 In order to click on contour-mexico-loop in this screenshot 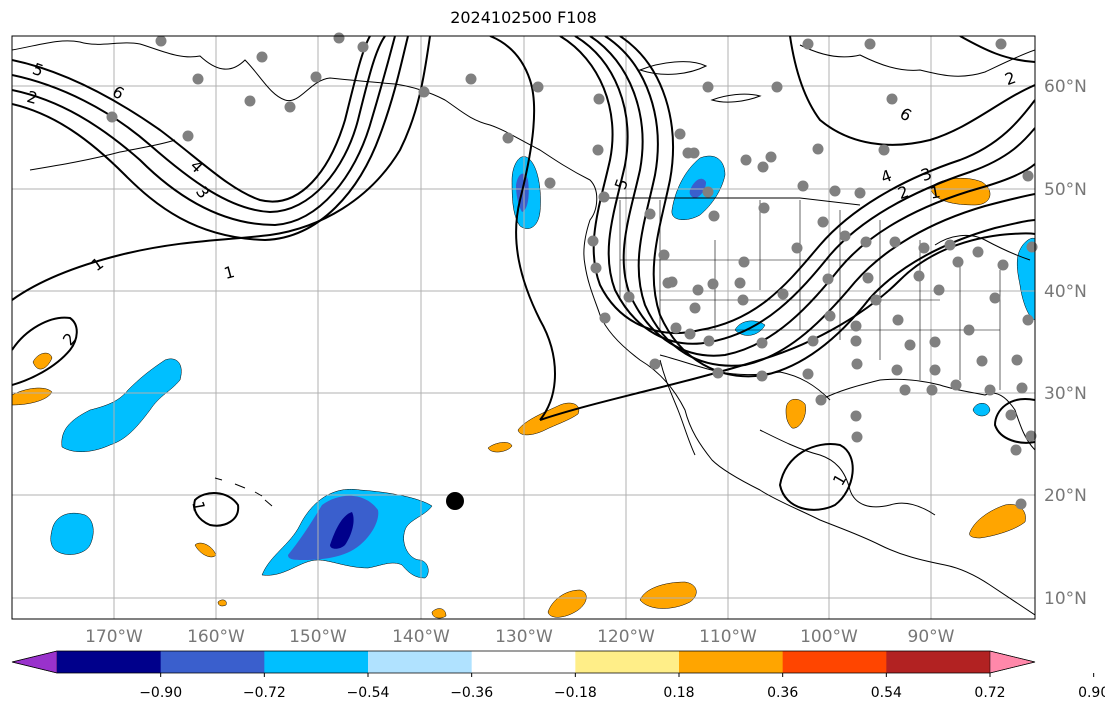, I will do `click(816, 477)`.